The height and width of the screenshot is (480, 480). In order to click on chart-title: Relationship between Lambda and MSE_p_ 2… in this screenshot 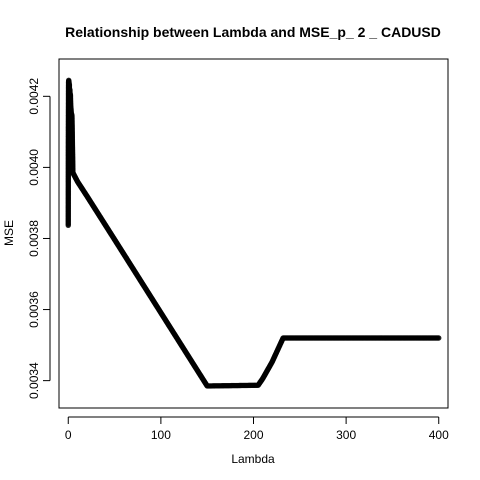, I will do `click(253, 32)`.